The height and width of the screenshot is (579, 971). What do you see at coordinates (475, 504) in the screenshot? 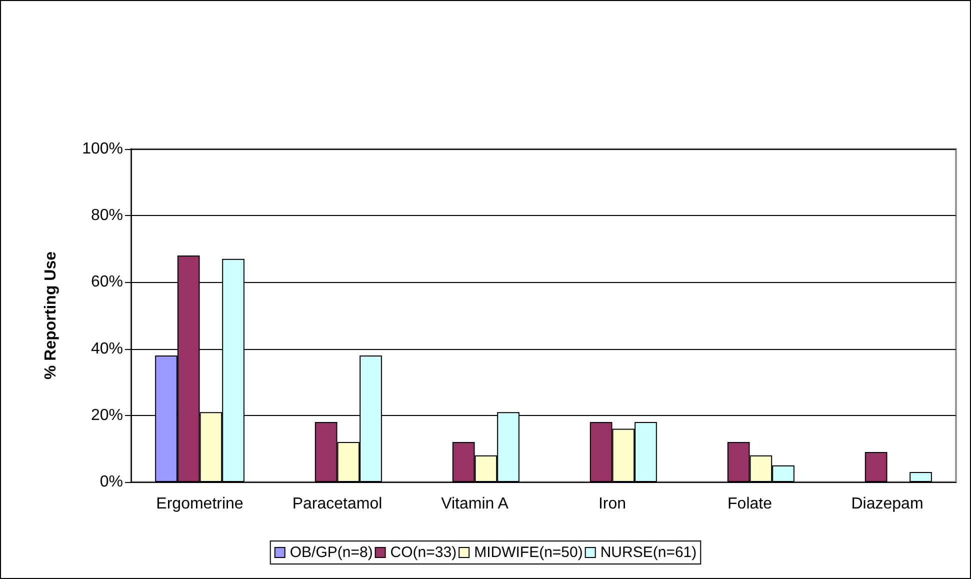
I see `x-tick-label: Vitamin A` at bounding box center [475, 504].